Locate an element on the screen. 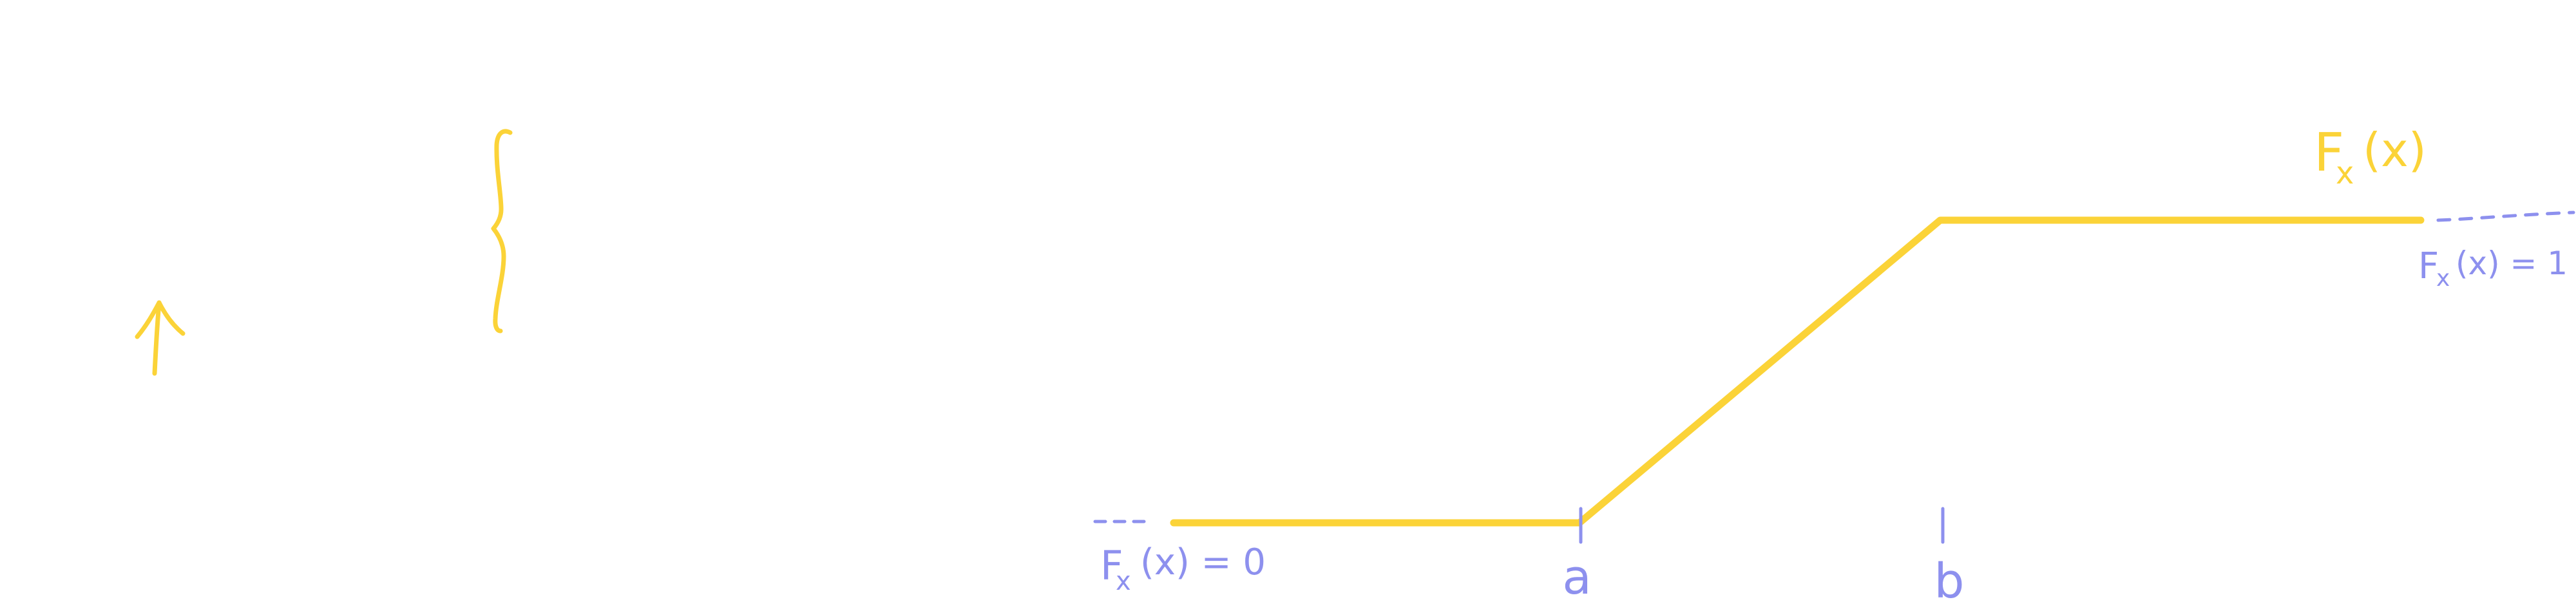 Image resolution: width=2576 pixels, height=602 pixels. fx-name: F is located at coordinates (2329, 152).